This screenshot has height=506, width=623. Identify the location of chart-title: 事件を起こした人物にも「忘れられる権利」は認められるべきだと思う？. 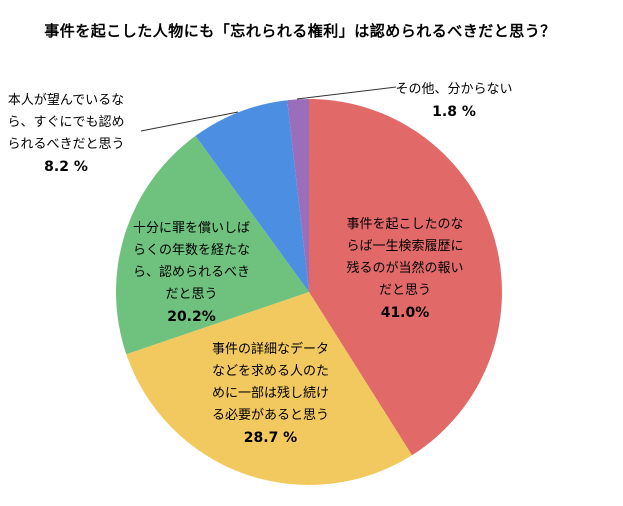
(300, 31).